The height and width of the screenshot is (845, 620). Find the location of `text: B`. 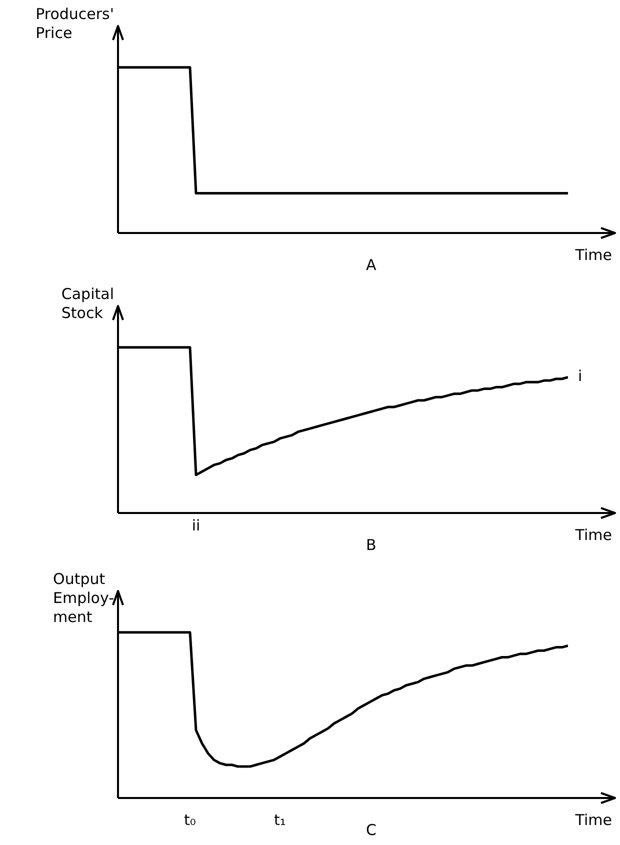

text: B is located at coordinates (371, 545).